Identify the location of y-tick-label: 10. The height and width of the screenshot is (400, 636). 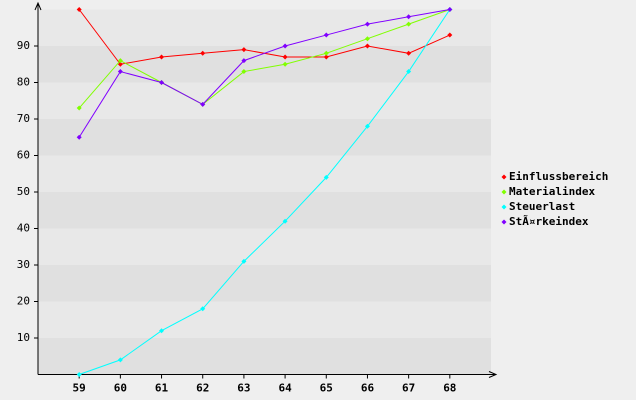
(23, 337).